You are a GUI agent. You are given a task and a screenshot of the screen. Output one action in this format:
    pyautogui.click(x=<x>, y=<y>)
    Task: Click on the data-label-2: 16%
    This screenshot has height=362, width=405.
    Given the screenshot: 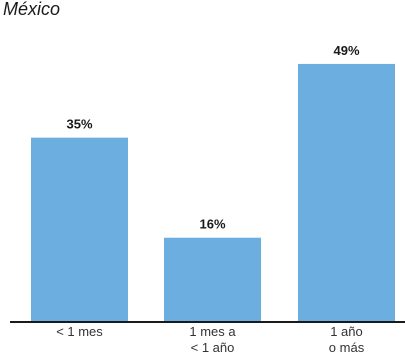 What is the action you would take?
    pyautogui.click(x=212, y=224)
    